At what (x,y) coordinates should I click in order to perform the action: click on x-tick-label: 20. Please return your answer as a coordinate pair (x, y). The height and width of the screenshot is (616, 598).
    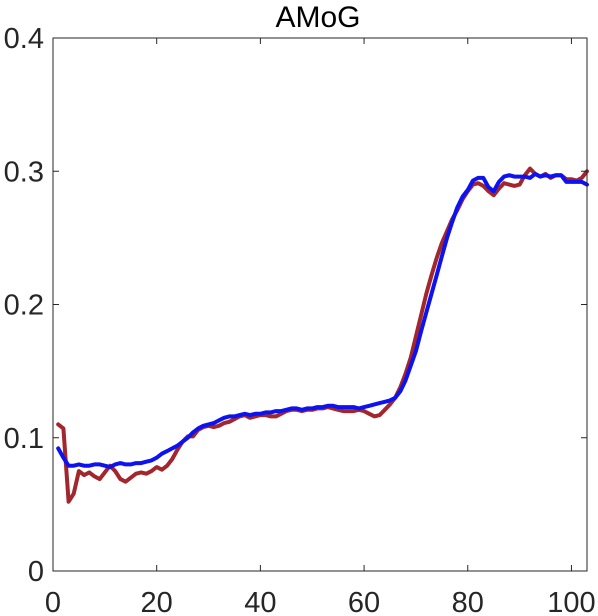
    Looking at the image, I should click on (157, 601).